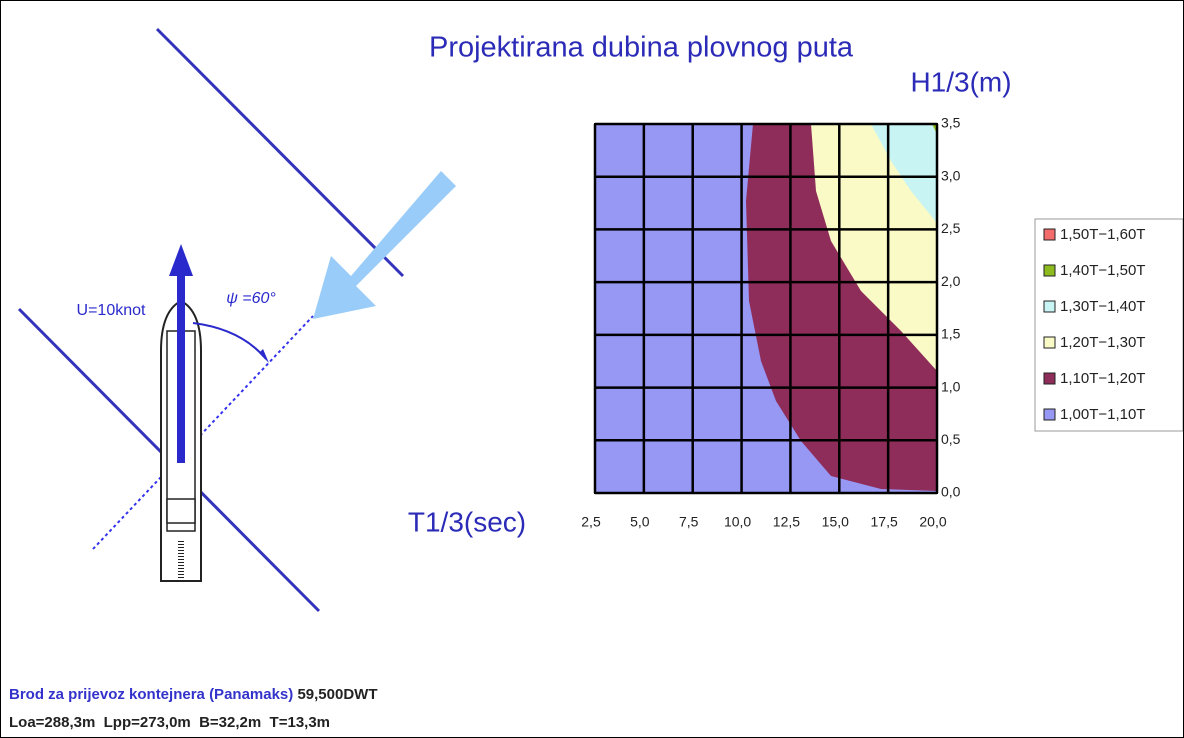 The height and width of the screenshot is (738, 1184). What do you see at coordinates (884, 522) in the screenshot?
I see `x-tick-label: 17,5` at bounding box center [884, 522].